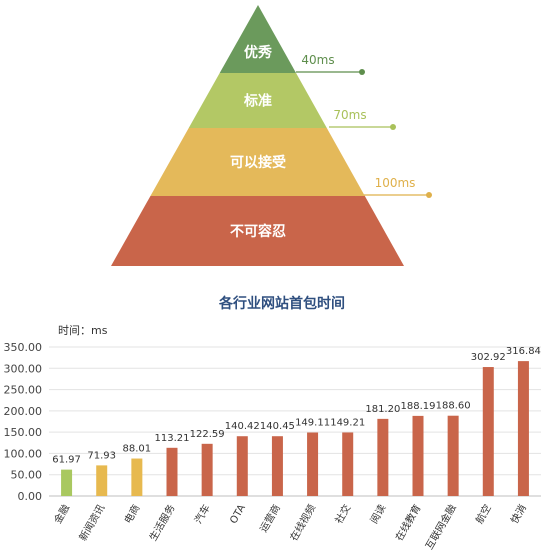 Image resolution: width=554 pixels, height=552 pixels. I want to click on y-tick-label: 350.00, so click(23, 347).